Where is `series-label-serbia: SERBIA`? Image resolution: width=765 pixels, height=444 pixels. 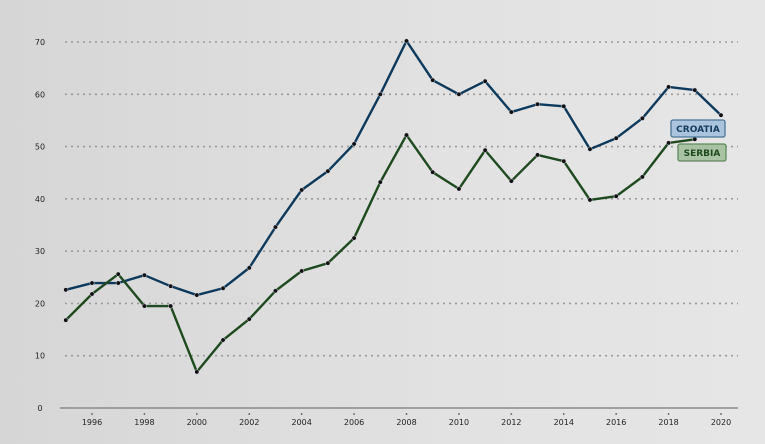
series-label-serbia: SERBIA is located at coordinates (702, 152).